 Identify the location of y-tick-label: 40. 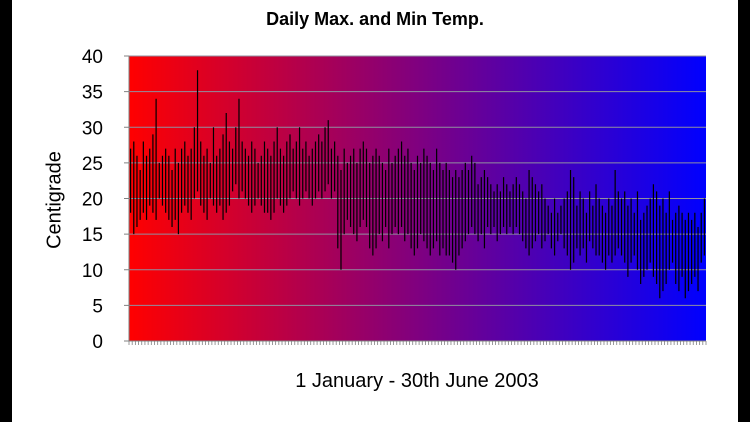
(92, 57).